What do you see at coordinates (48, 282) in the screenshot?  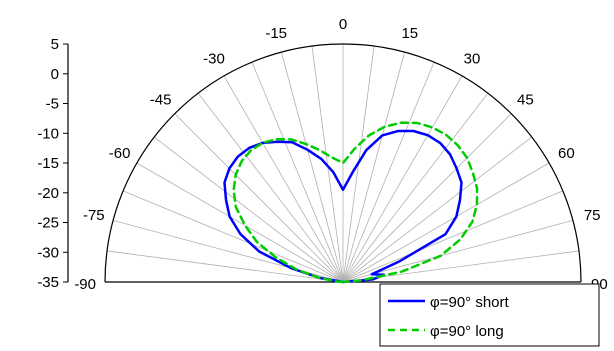 I see `radial-tick-label: -35` at bounding box center [48, 282].